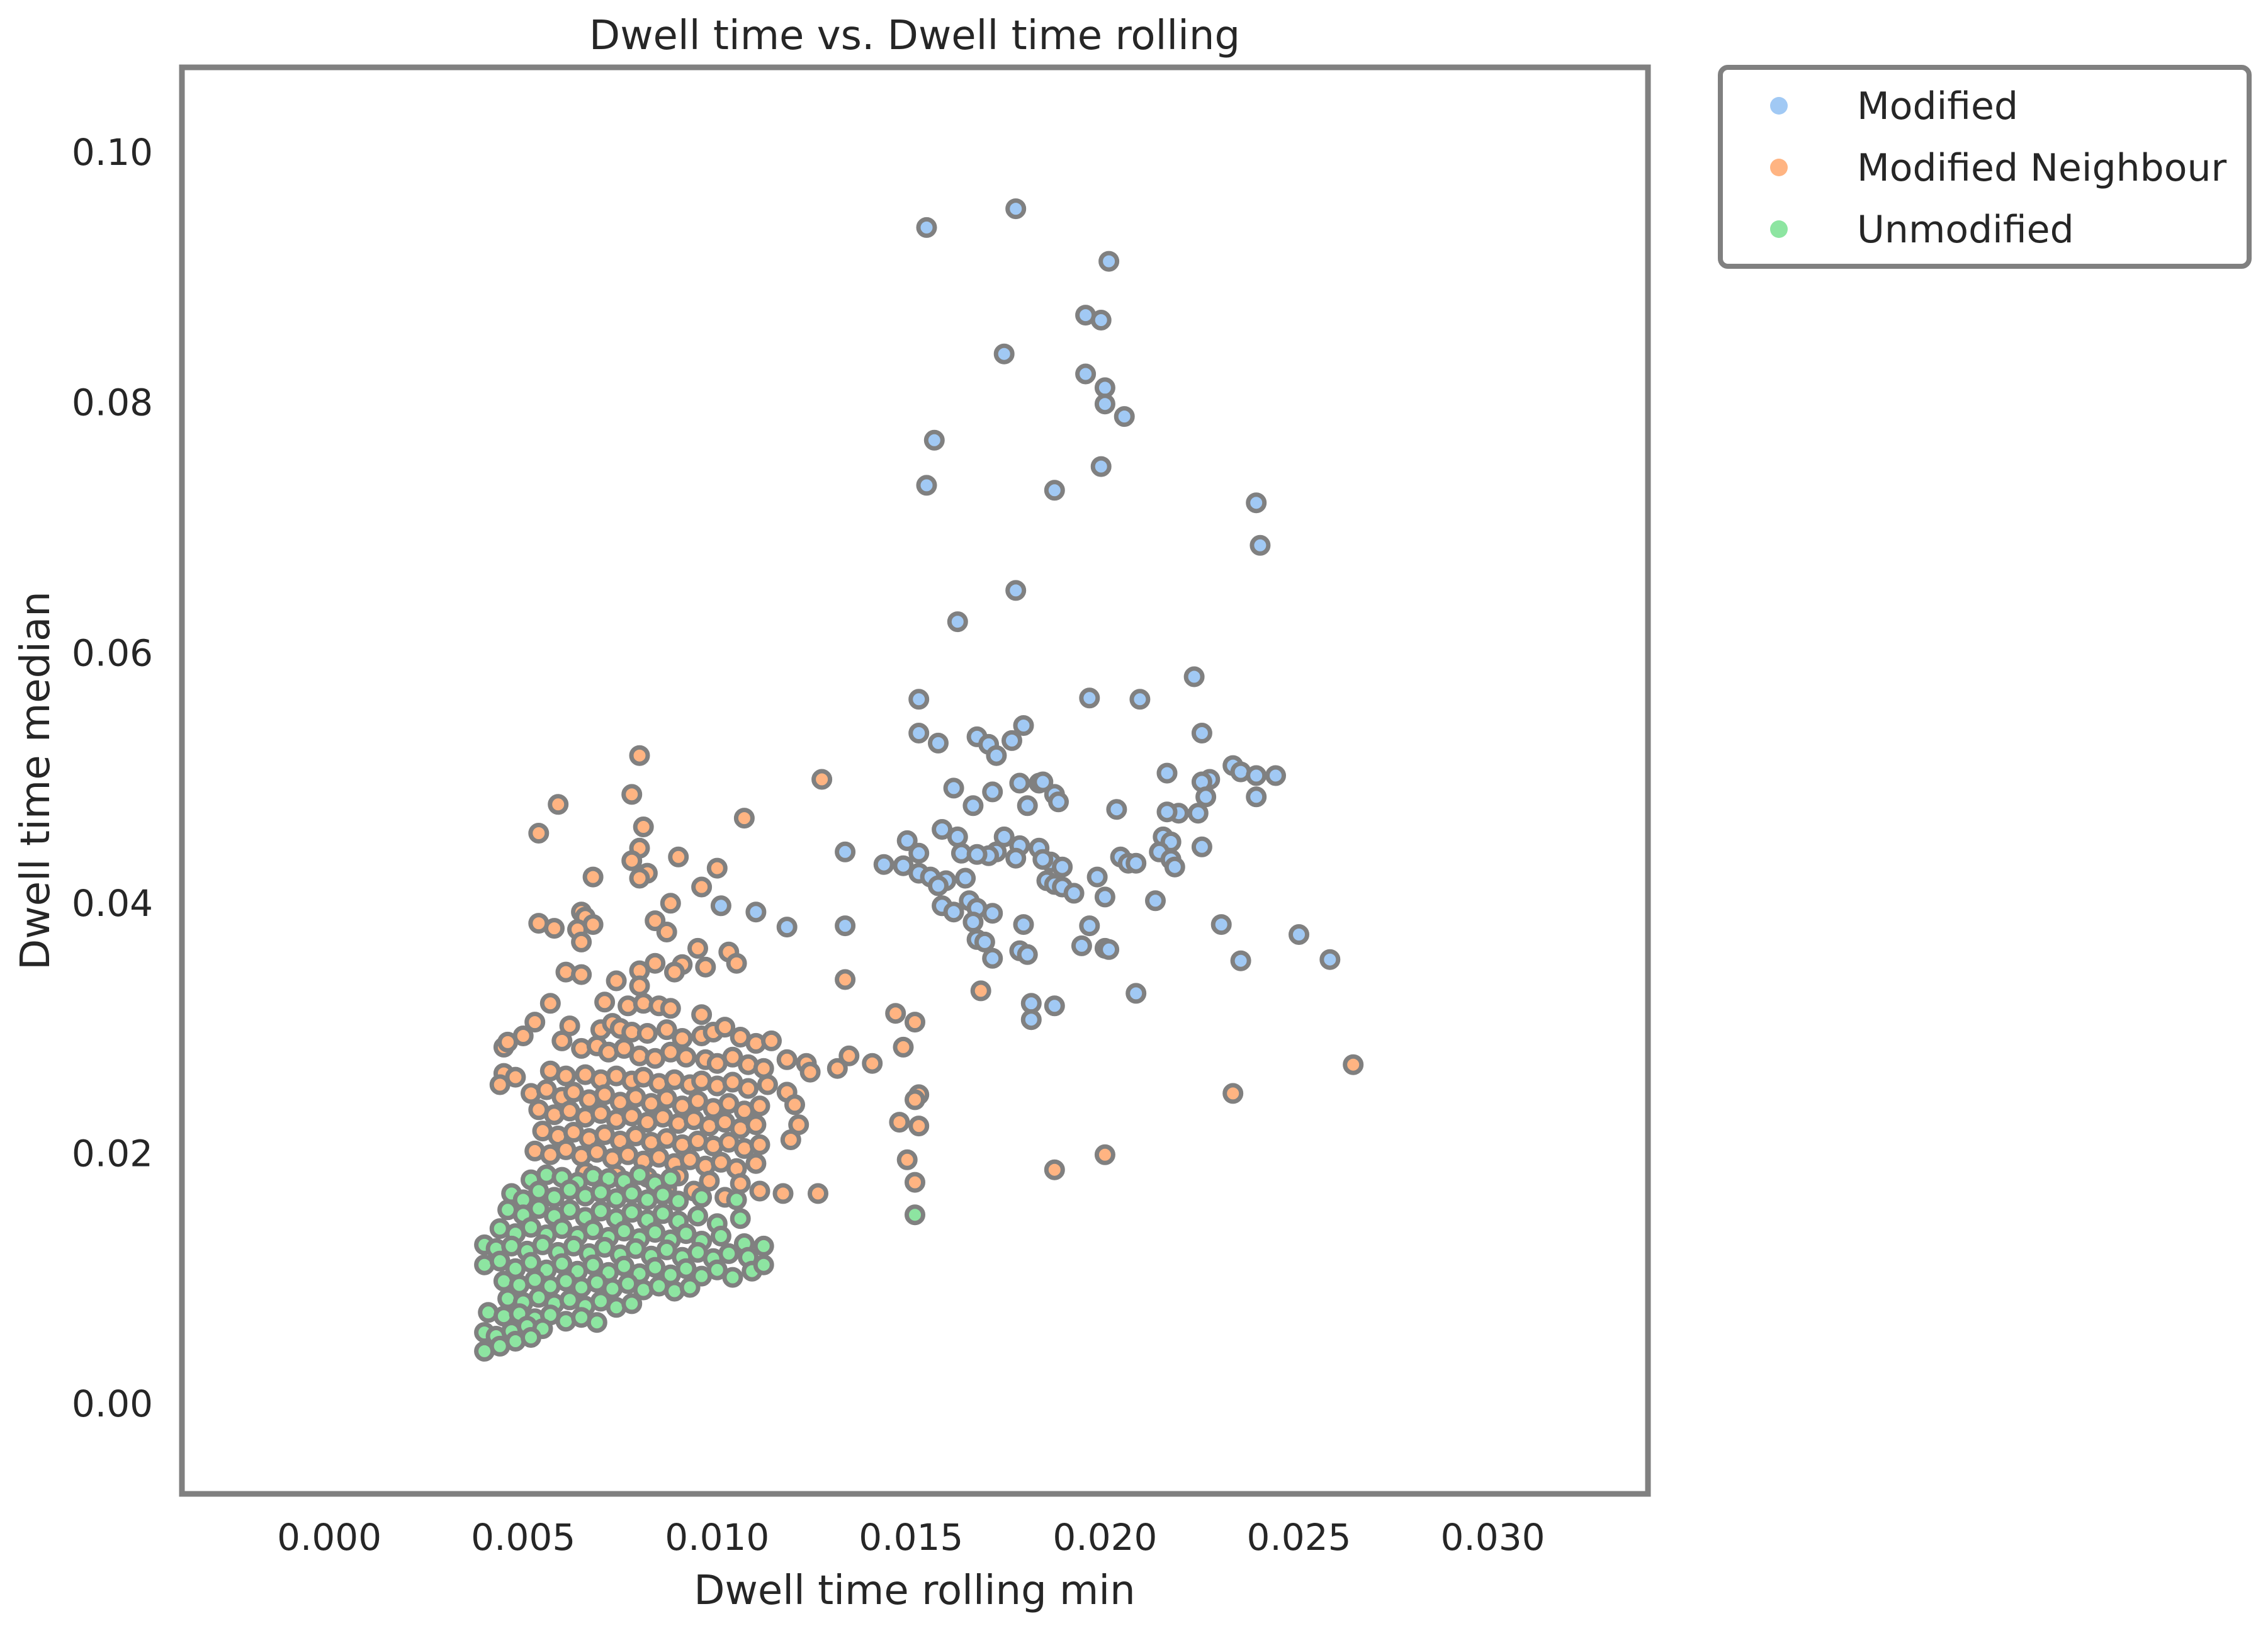  Describe the element at coordinates (329, 1537) in the screenshot. I see `x-tick-label: 0.000` at that location.